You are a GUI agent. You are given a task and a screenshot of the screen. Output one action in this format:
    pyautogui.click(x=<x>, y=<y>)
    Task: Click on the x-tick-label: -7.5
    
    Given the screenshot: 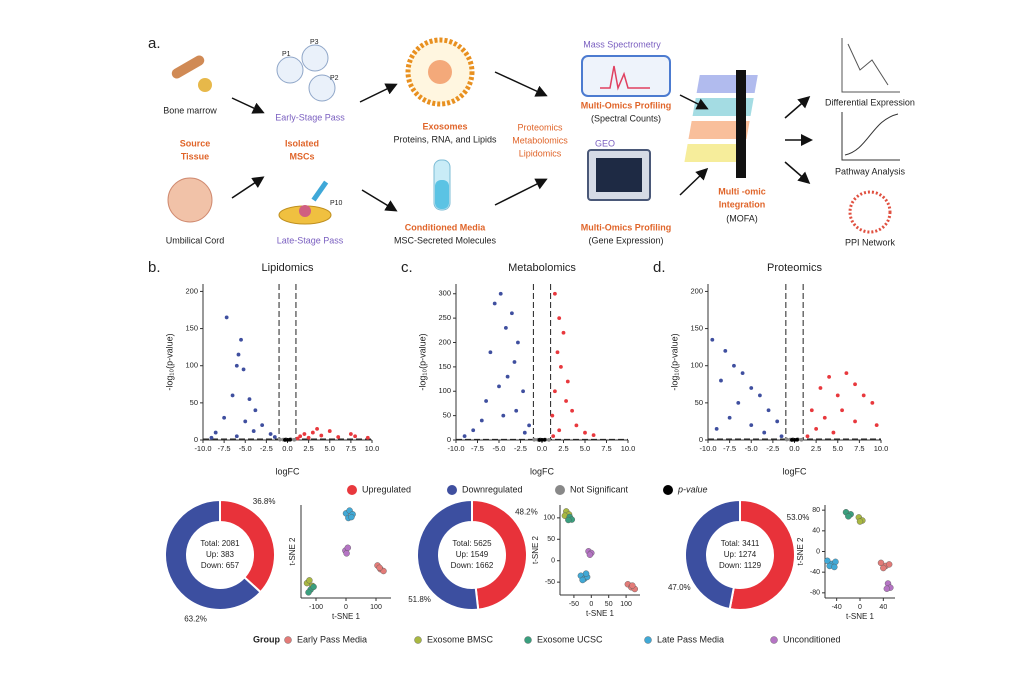 What is the action you would take?
    pyautogui.click(x=224, y=448)
    